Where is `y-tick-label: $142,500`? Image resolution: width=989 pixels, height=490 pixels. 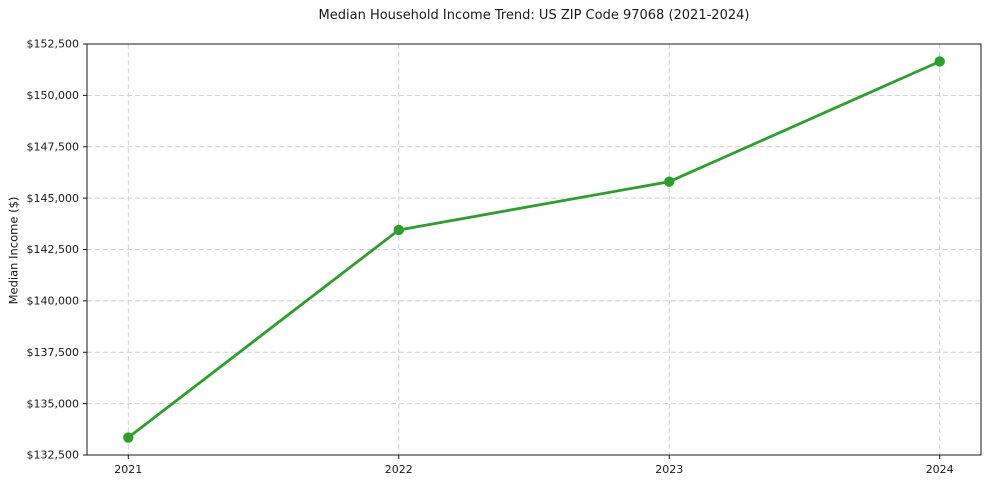 y-tick-label: $142,500 is located at coordinates (53, 249).